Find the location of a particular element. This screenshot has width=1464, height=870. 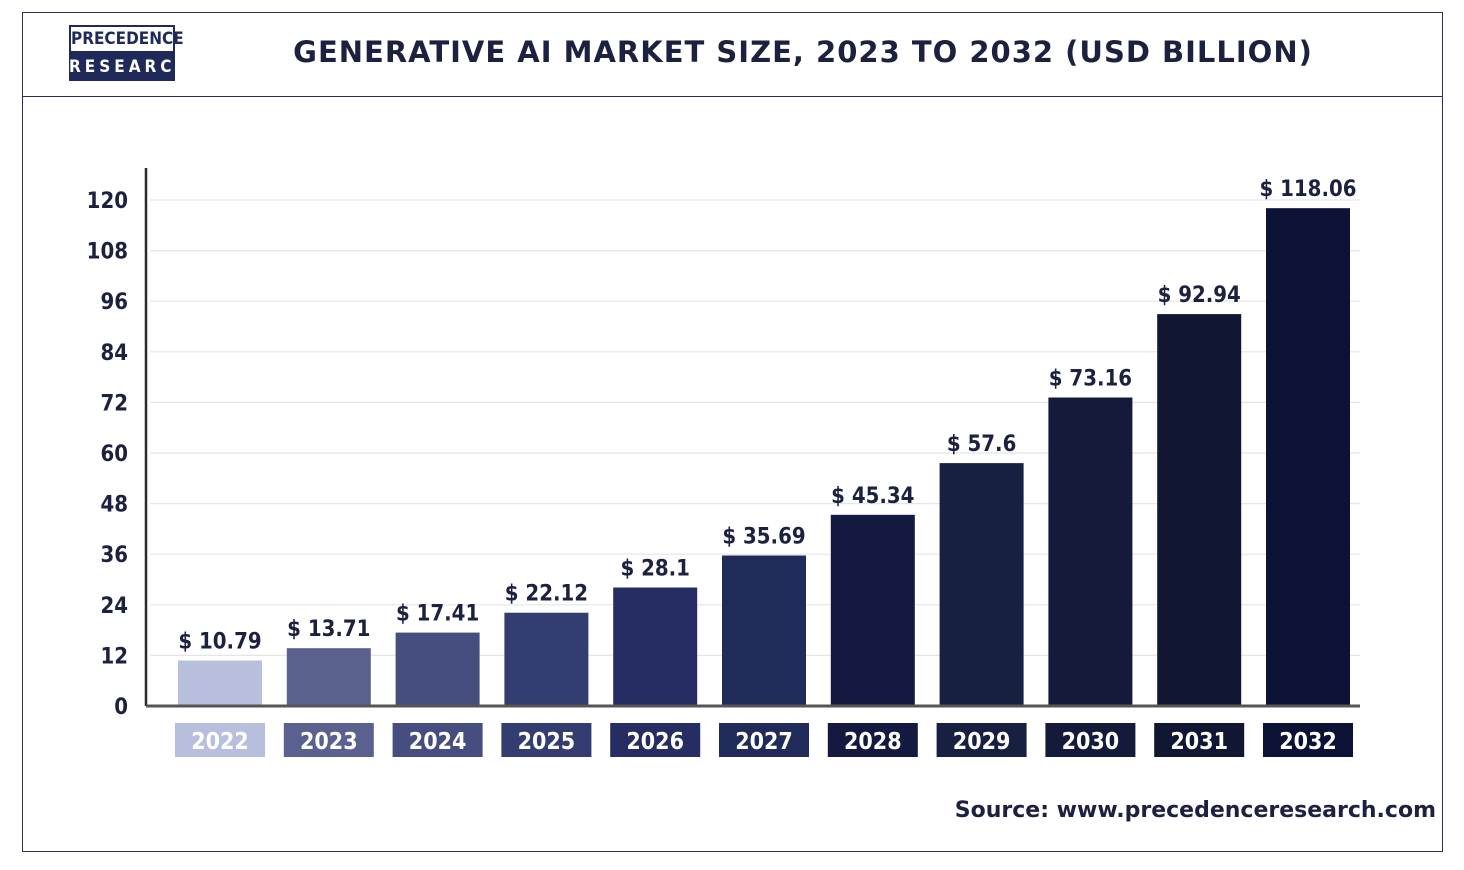

data-label-2032: $ 118.06 is located at coordinates (1307, 189).